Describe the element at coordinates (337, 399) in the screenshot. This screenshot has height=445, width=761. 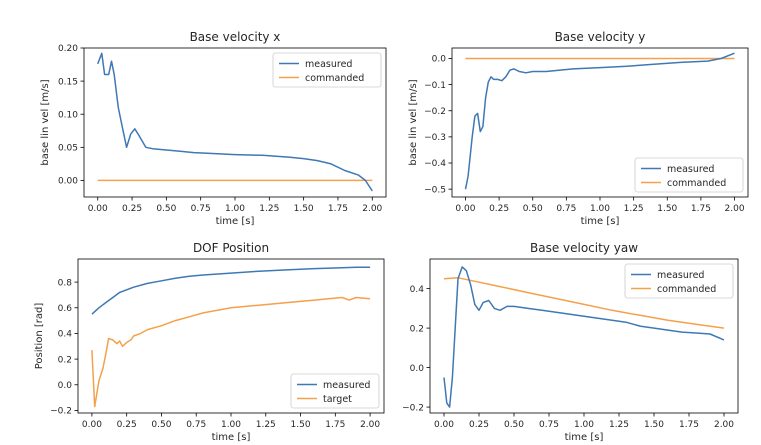
I see `legend-entry: target` at that location.